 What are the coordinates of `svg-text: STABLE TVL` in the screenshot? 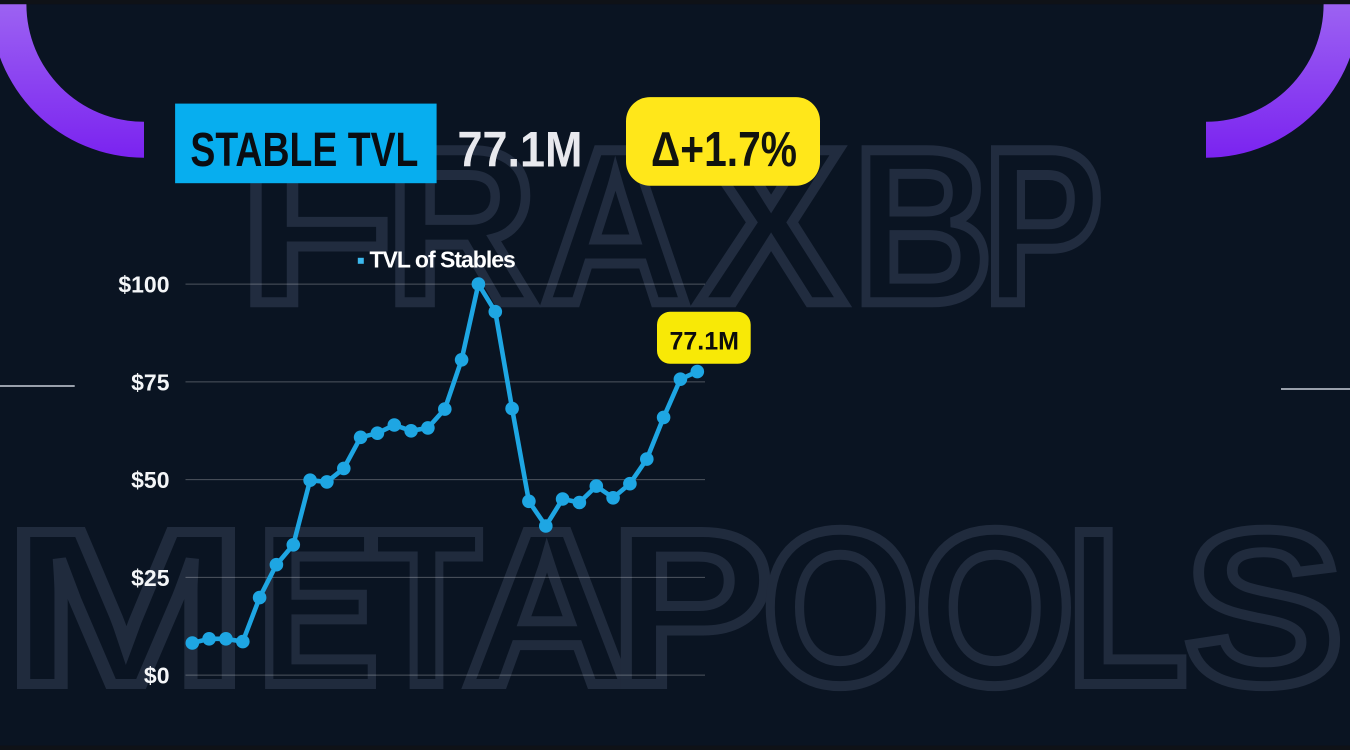 It's located at (304, 150).